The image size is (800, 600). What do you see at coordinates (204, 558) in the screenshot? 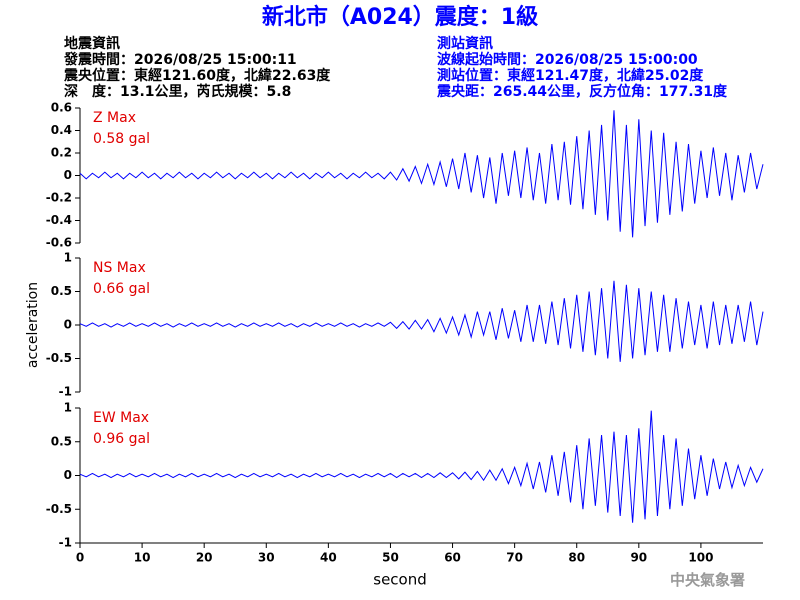
I see `x-tick-label: 20` at bounding box center [204, 558].